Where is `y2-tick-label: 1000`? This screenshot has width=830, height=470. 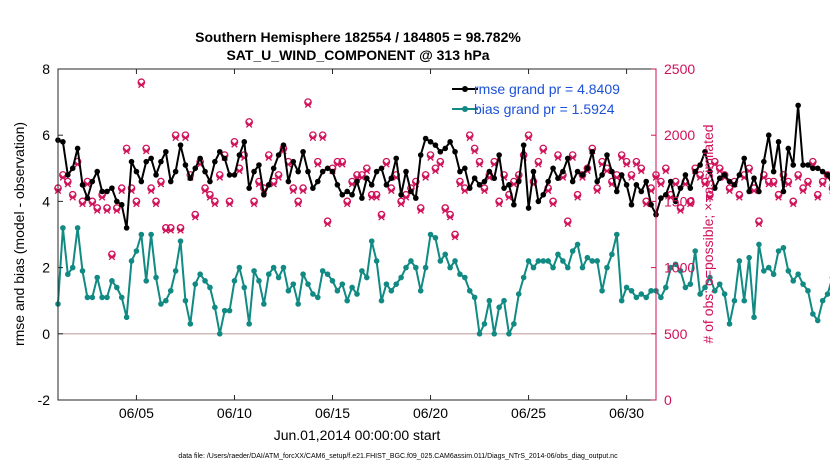 y2-tick-label: 1000 is located at coordinates (679, 268).